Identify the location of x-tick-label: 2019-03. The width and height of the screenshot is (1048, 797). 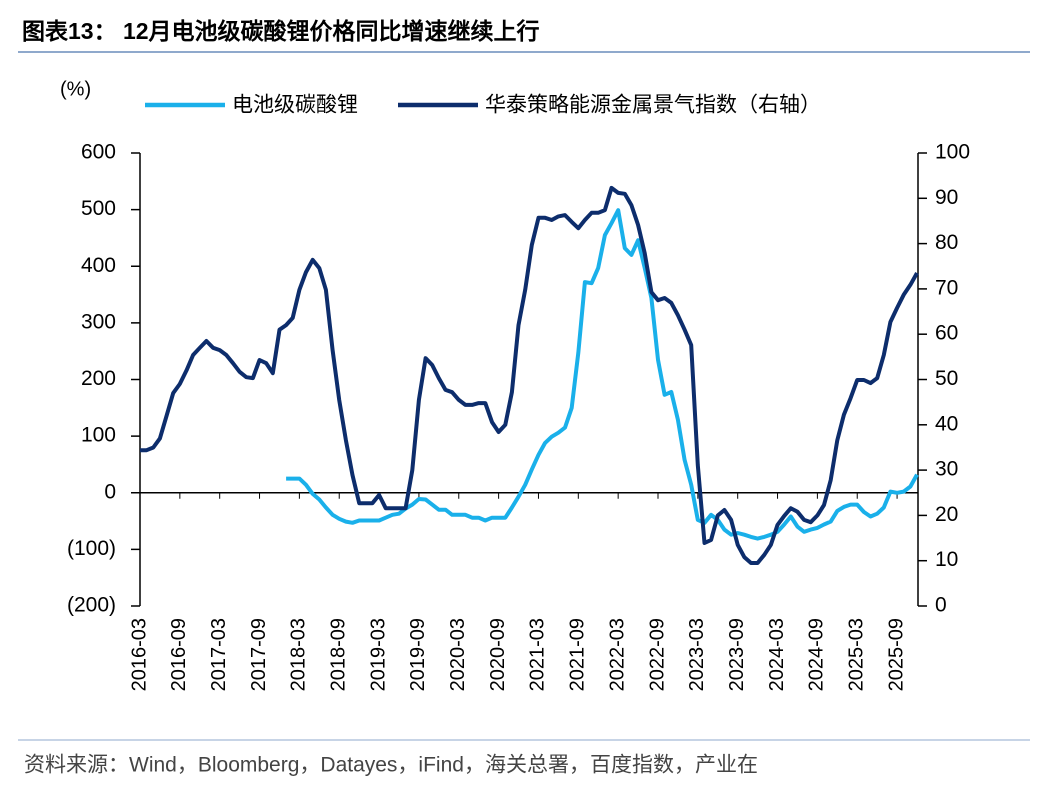
(378, 654).